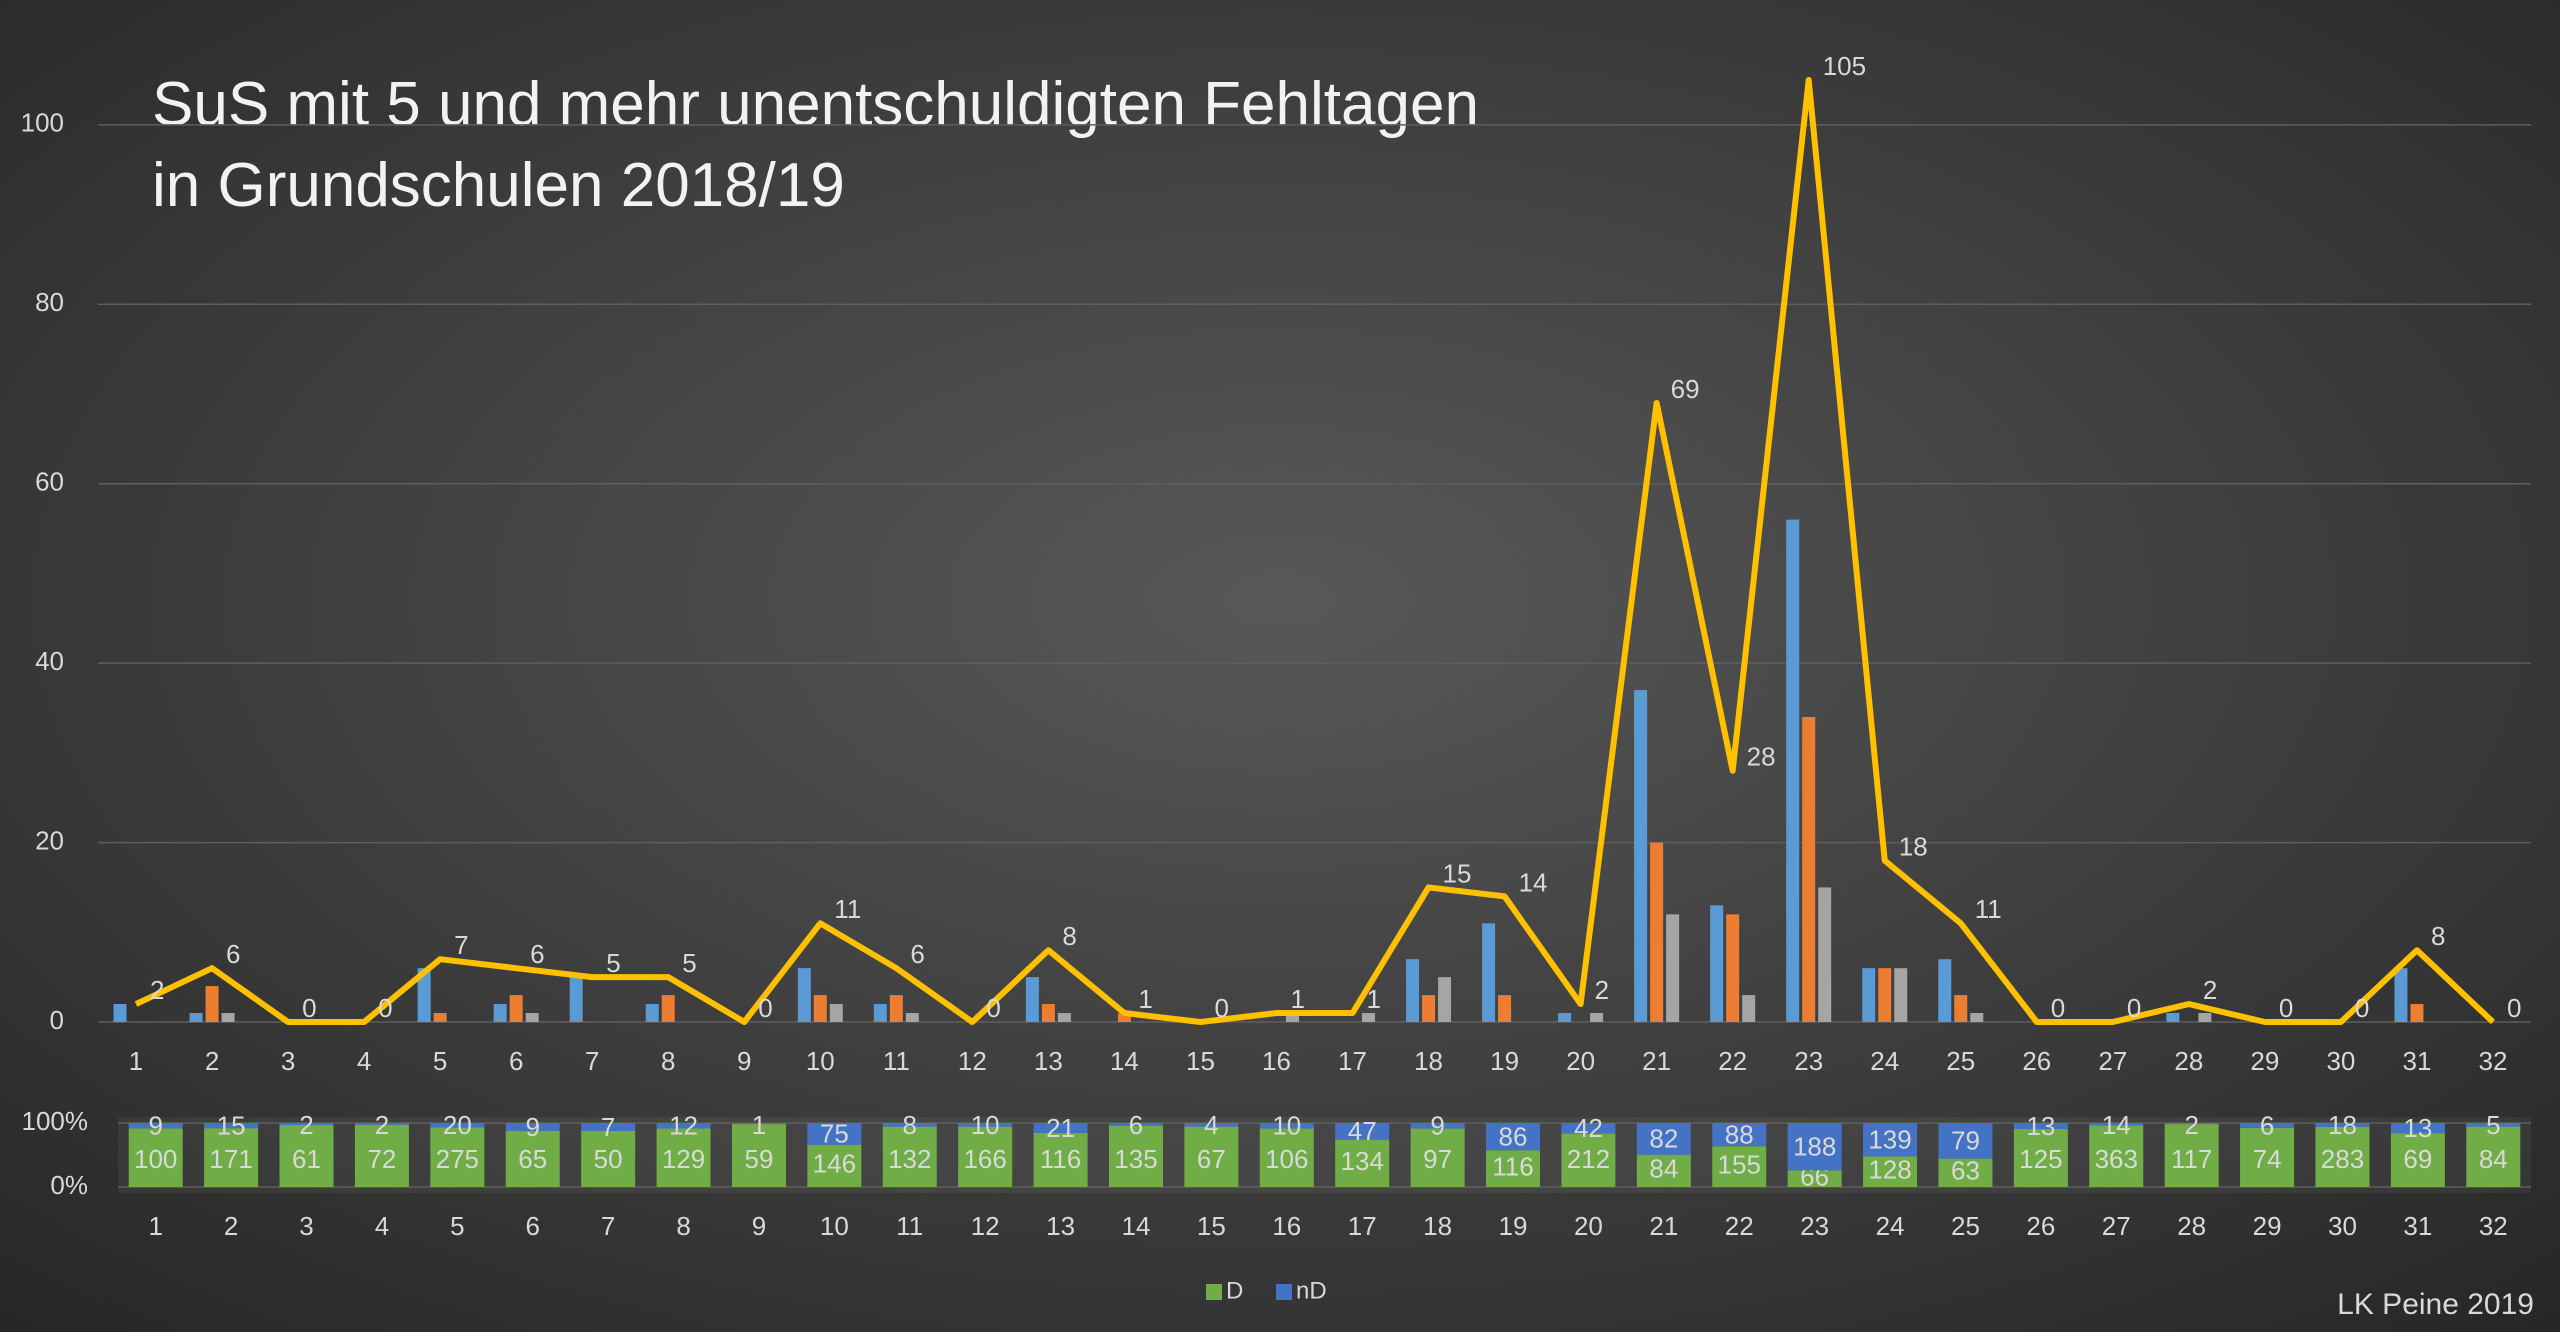 The width and height of the screenshot is (2560, 1332). Describe the element at coordinates (2116, 1159) in the screenshot. I see `data-label: 363` at that location.